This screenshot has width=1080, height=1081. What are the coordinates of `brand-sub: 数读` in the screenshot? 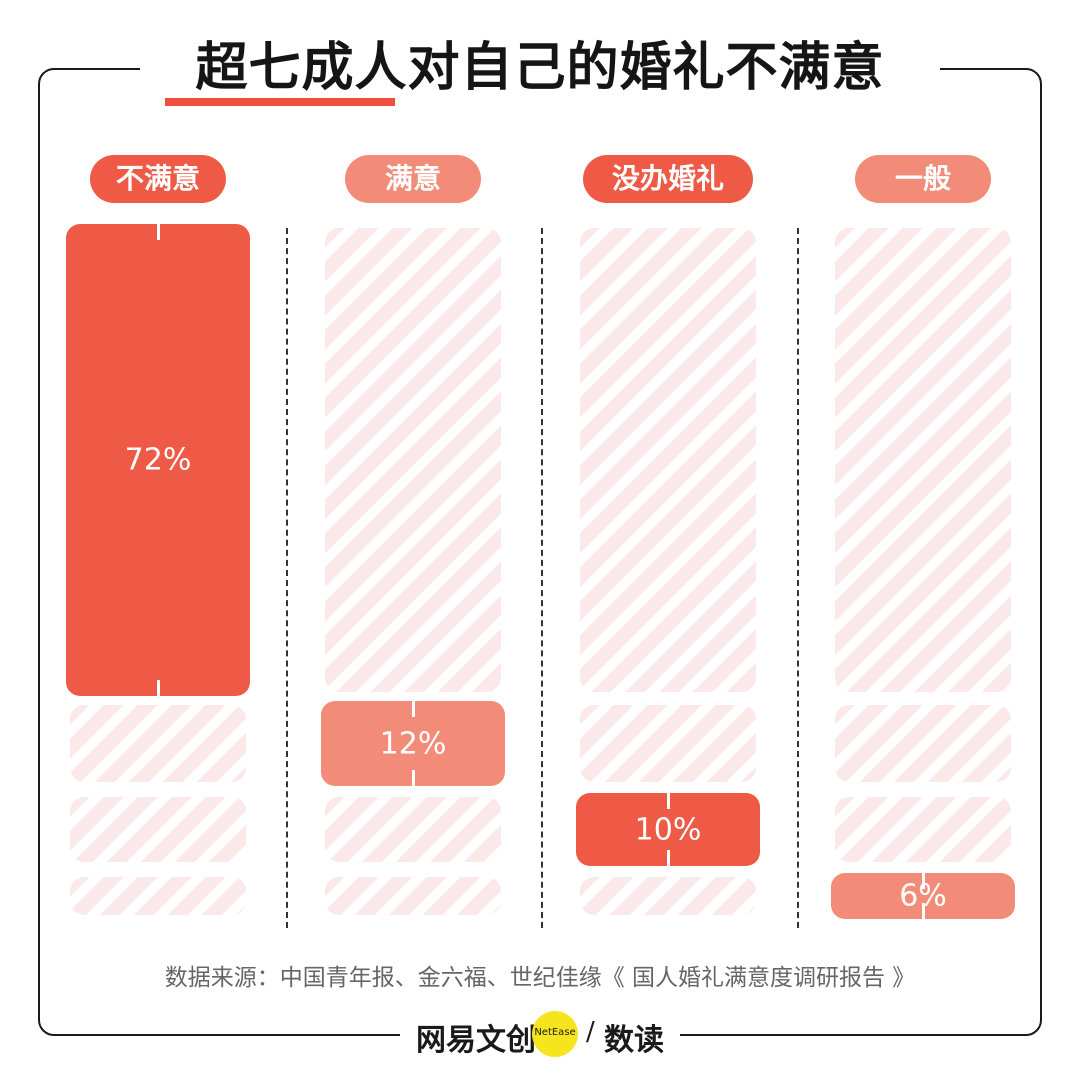 It's located at (634, 1040).